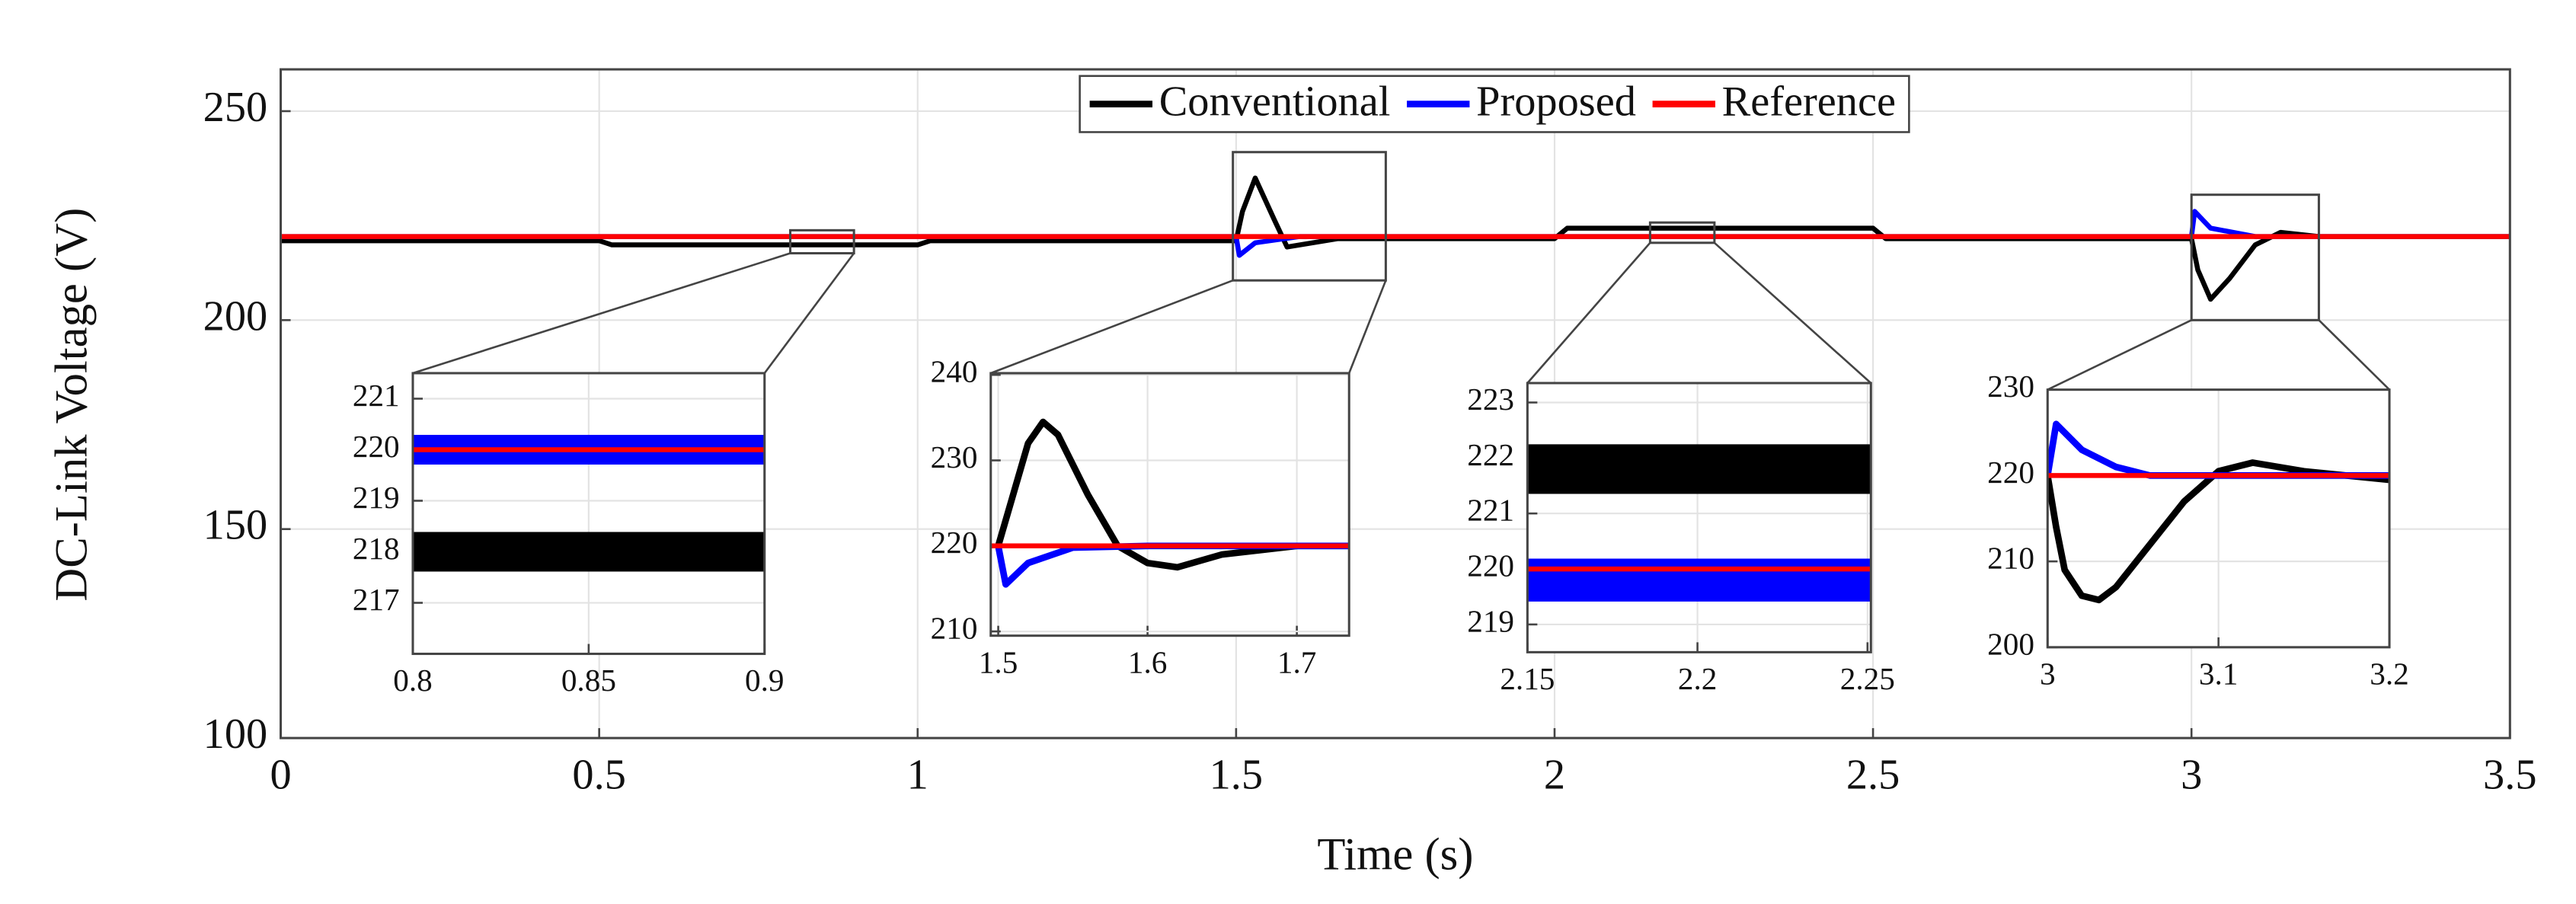 The width and height of the screenshot is (2576, 904). I want to click on legend-label: Conventional, so click(1275, 102).